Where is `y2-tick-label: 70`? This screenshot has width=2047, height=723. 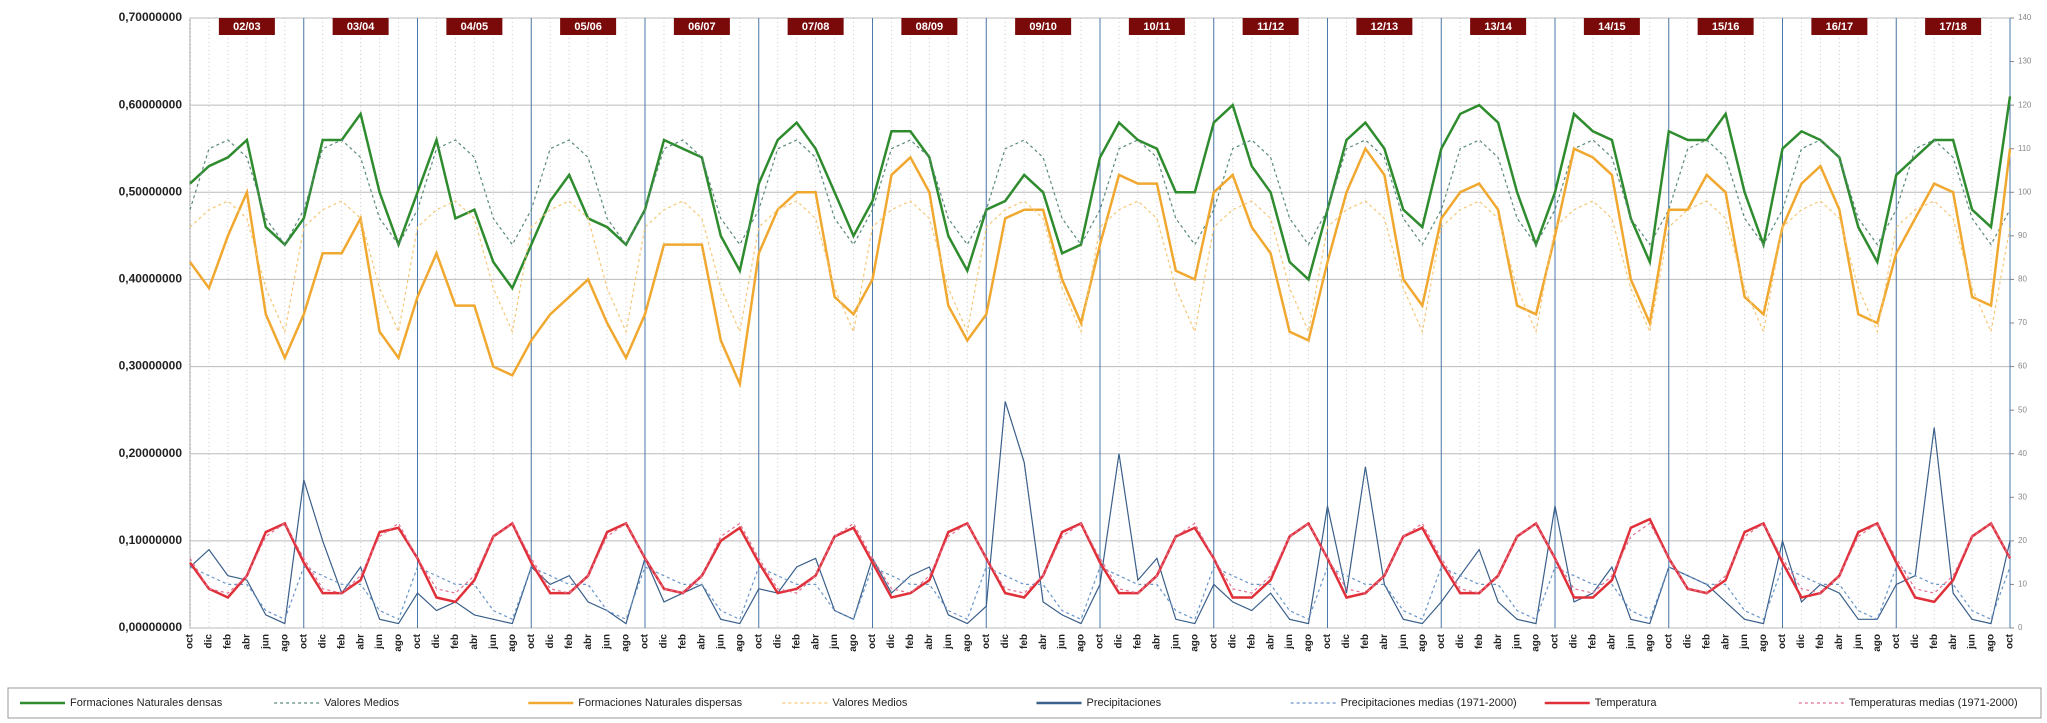 y2-tick-label: 70 is located at coordinates (2022, 322).